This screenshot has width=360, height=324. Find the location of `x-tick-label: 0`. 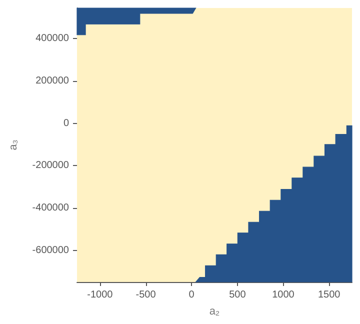

x-tick-label: 0 is located at coordinates (191, 295).